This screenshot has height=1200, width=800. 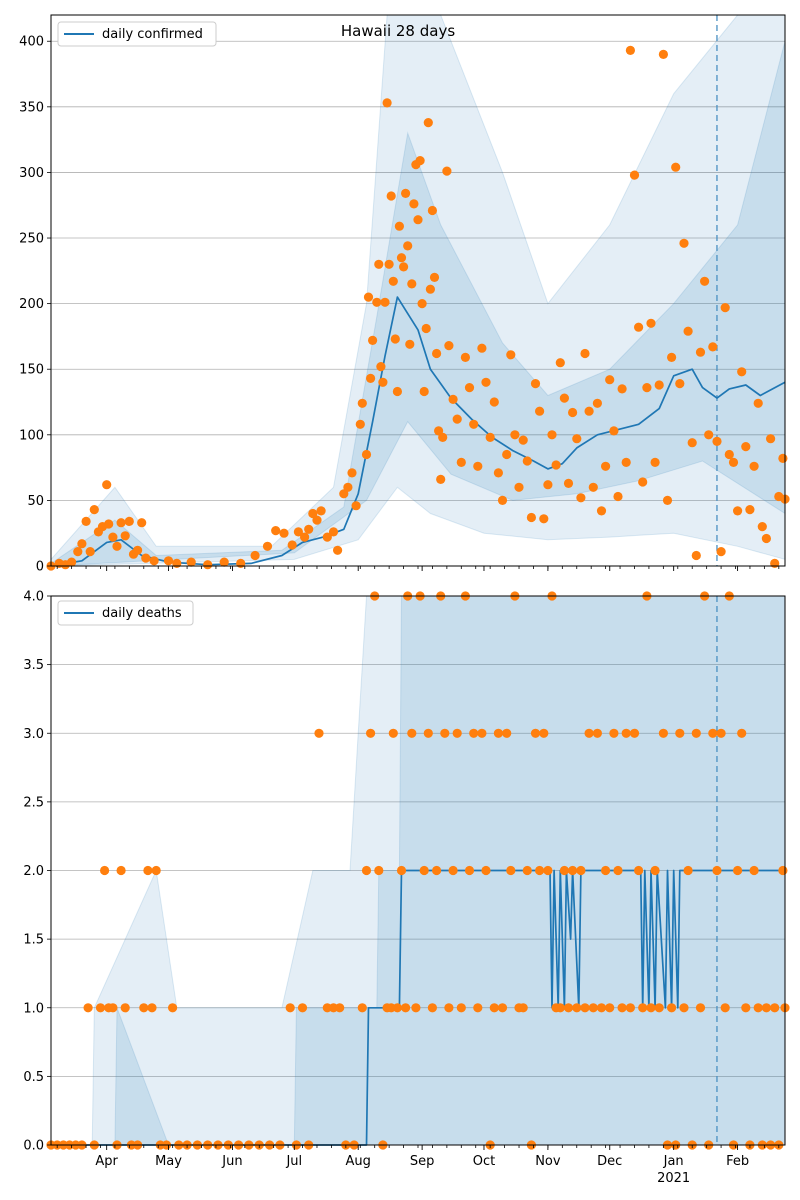 What do you see at coordinates (31, 370) in the screenshot?
I see `y-tick-label: 150` at bounding box center [31, 370].